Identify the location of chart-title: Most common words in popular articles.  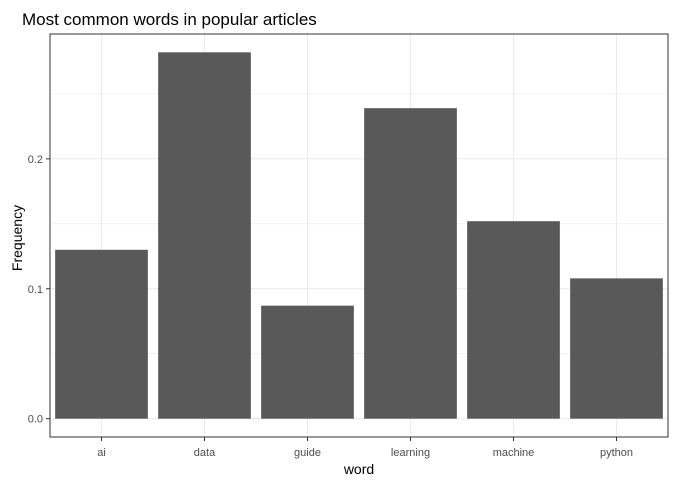
(169, 19).